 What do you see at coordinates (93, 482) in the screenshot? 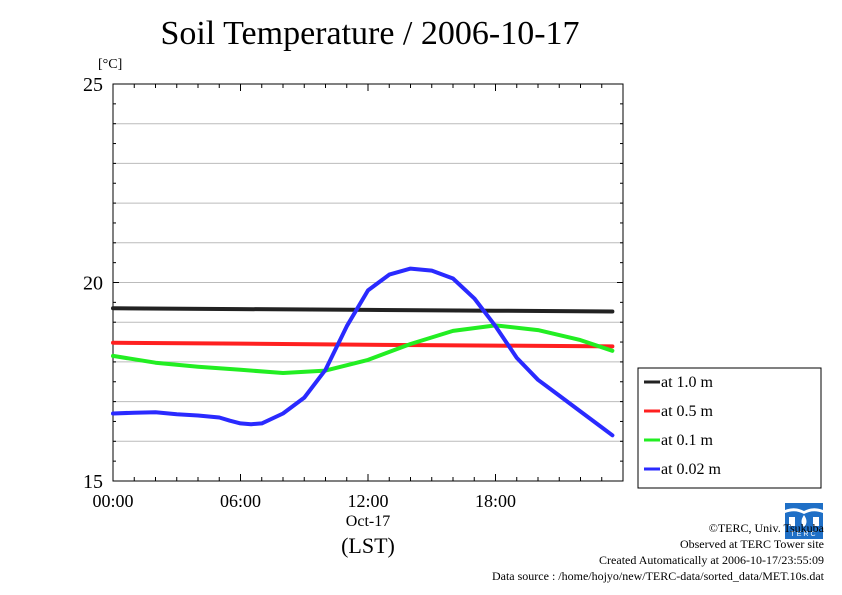
I see `y-tick-label: 15` at bounding box center [93, 482].